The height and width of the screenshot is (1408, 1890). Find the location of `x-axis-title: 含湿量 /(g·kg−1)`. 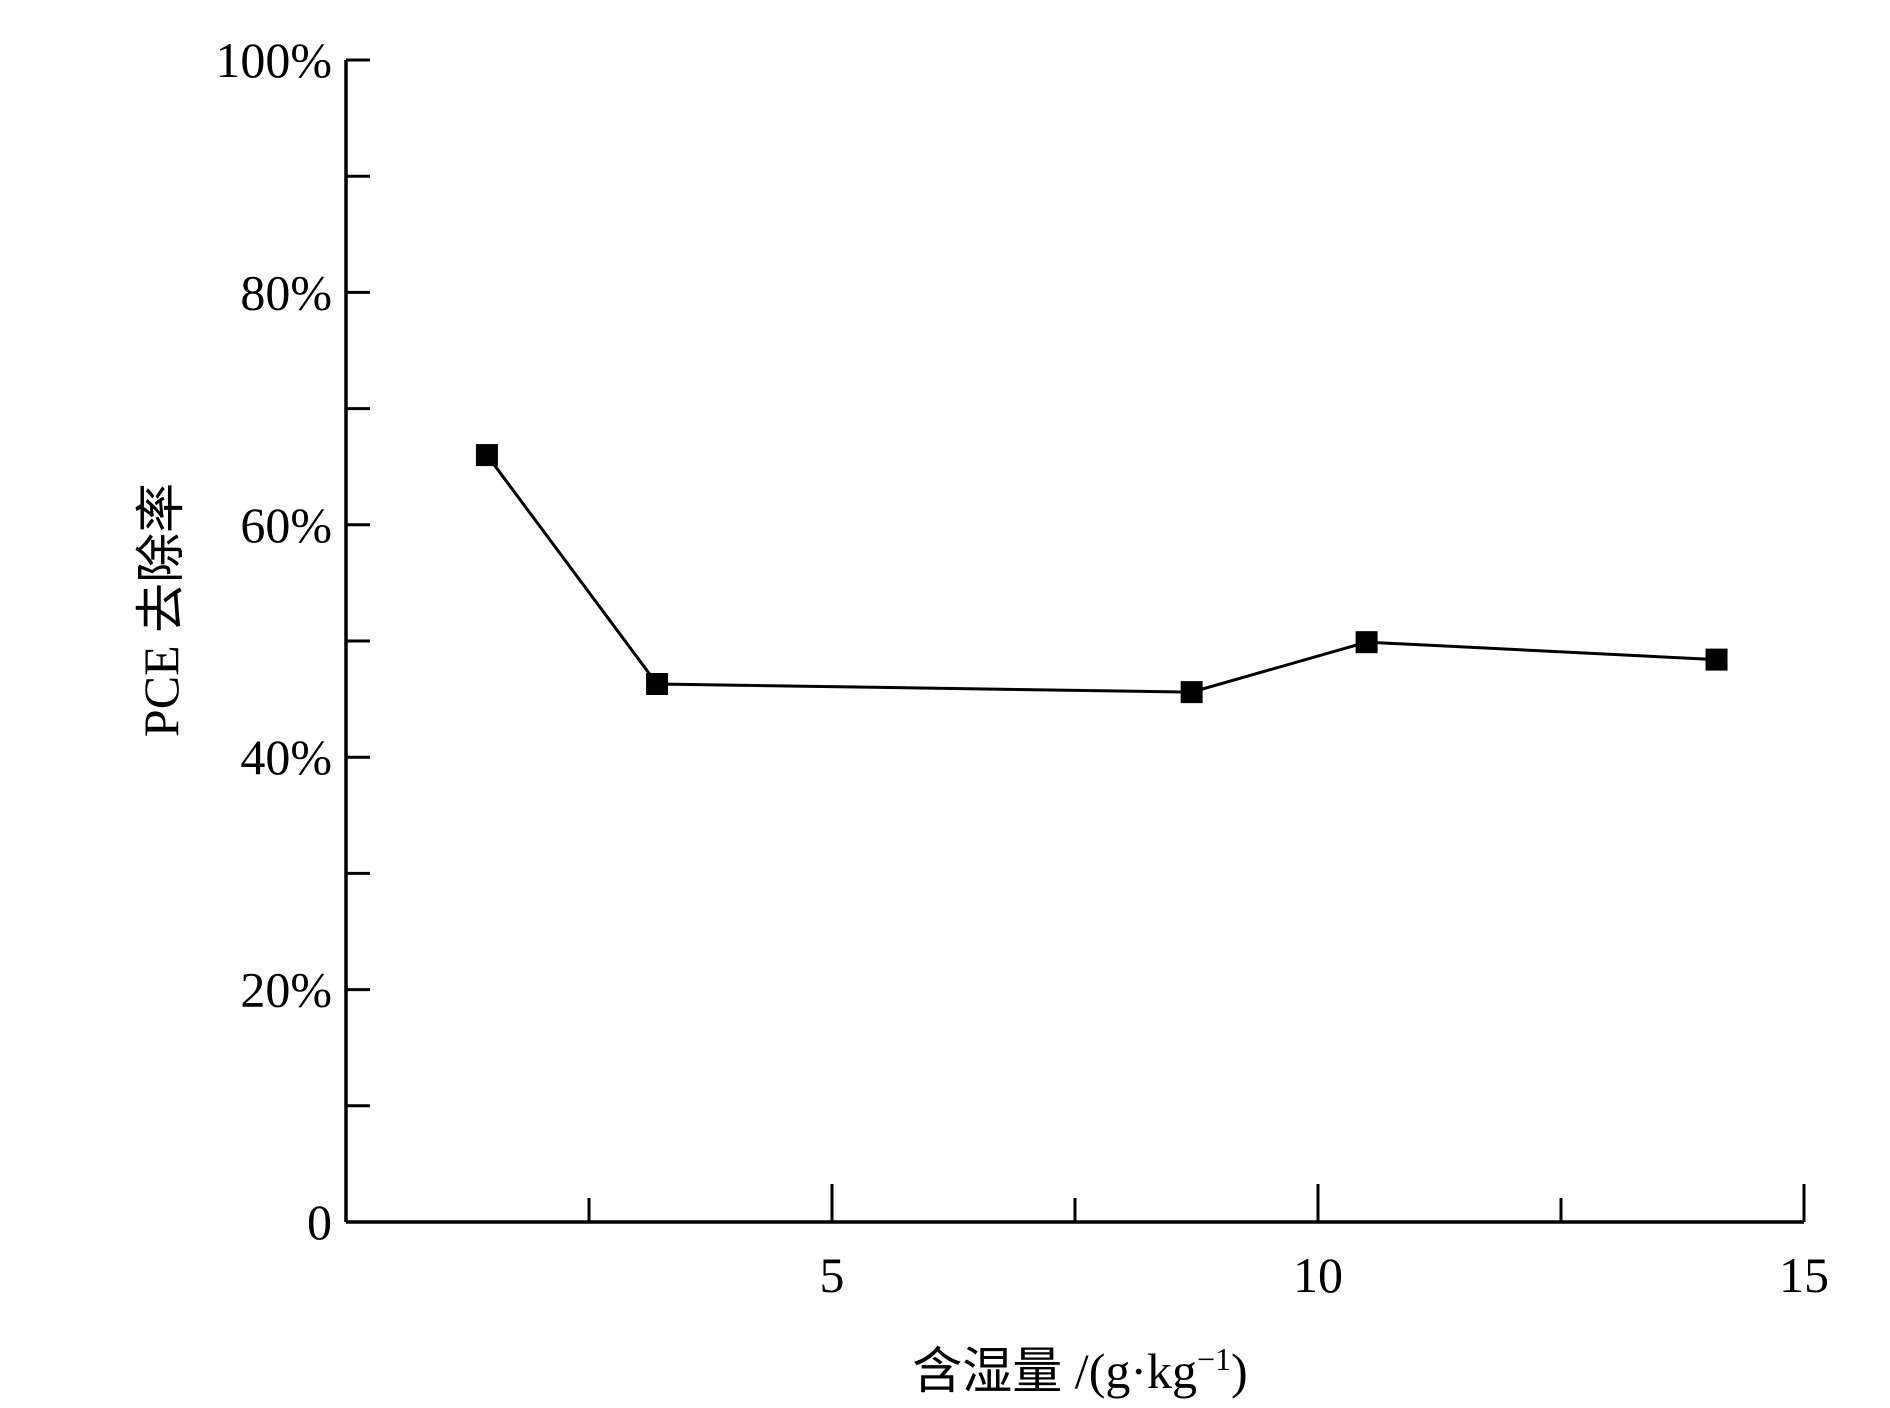

x-axis-title: 含湿量 /(g·kg−1) is located at coordinates (1079, 1370).